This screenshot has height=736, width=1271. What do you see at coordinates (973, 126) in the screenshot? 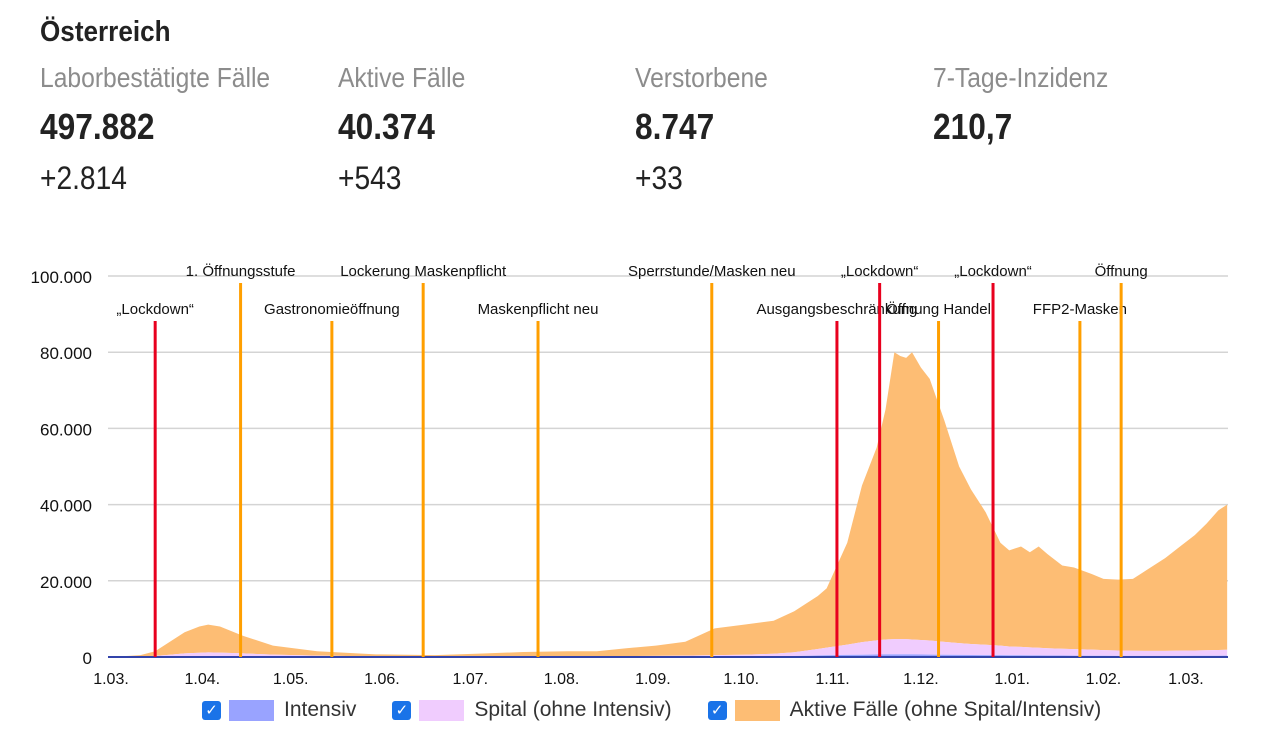
I see `stat-value: 210,7` at bounding box center [973, 126].